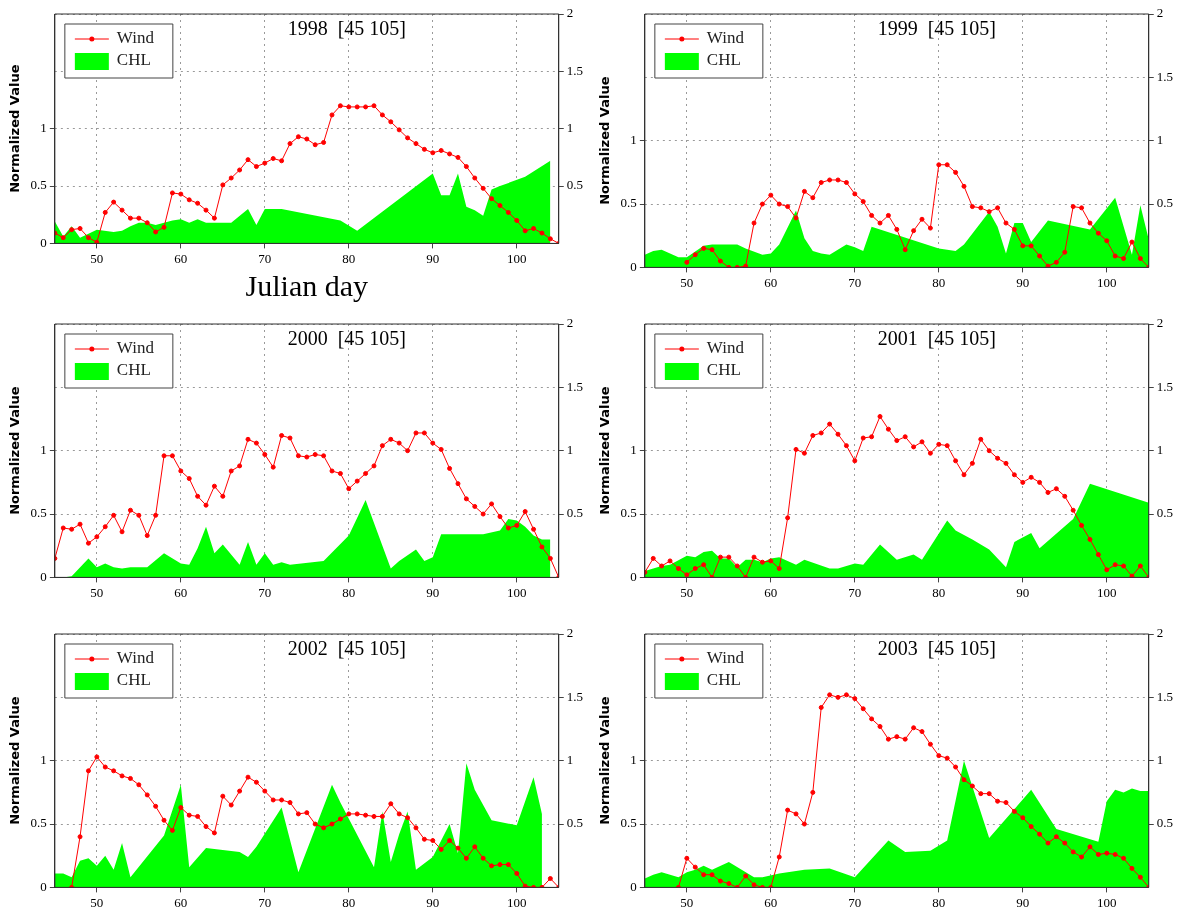 Image resolution: width=1180 pixels, height=920 pixels. What do you see at coordinates (936, 338) in the screenshot?
I see `chart-title: 2001 [45 105]` at bounding box center [936, 338].